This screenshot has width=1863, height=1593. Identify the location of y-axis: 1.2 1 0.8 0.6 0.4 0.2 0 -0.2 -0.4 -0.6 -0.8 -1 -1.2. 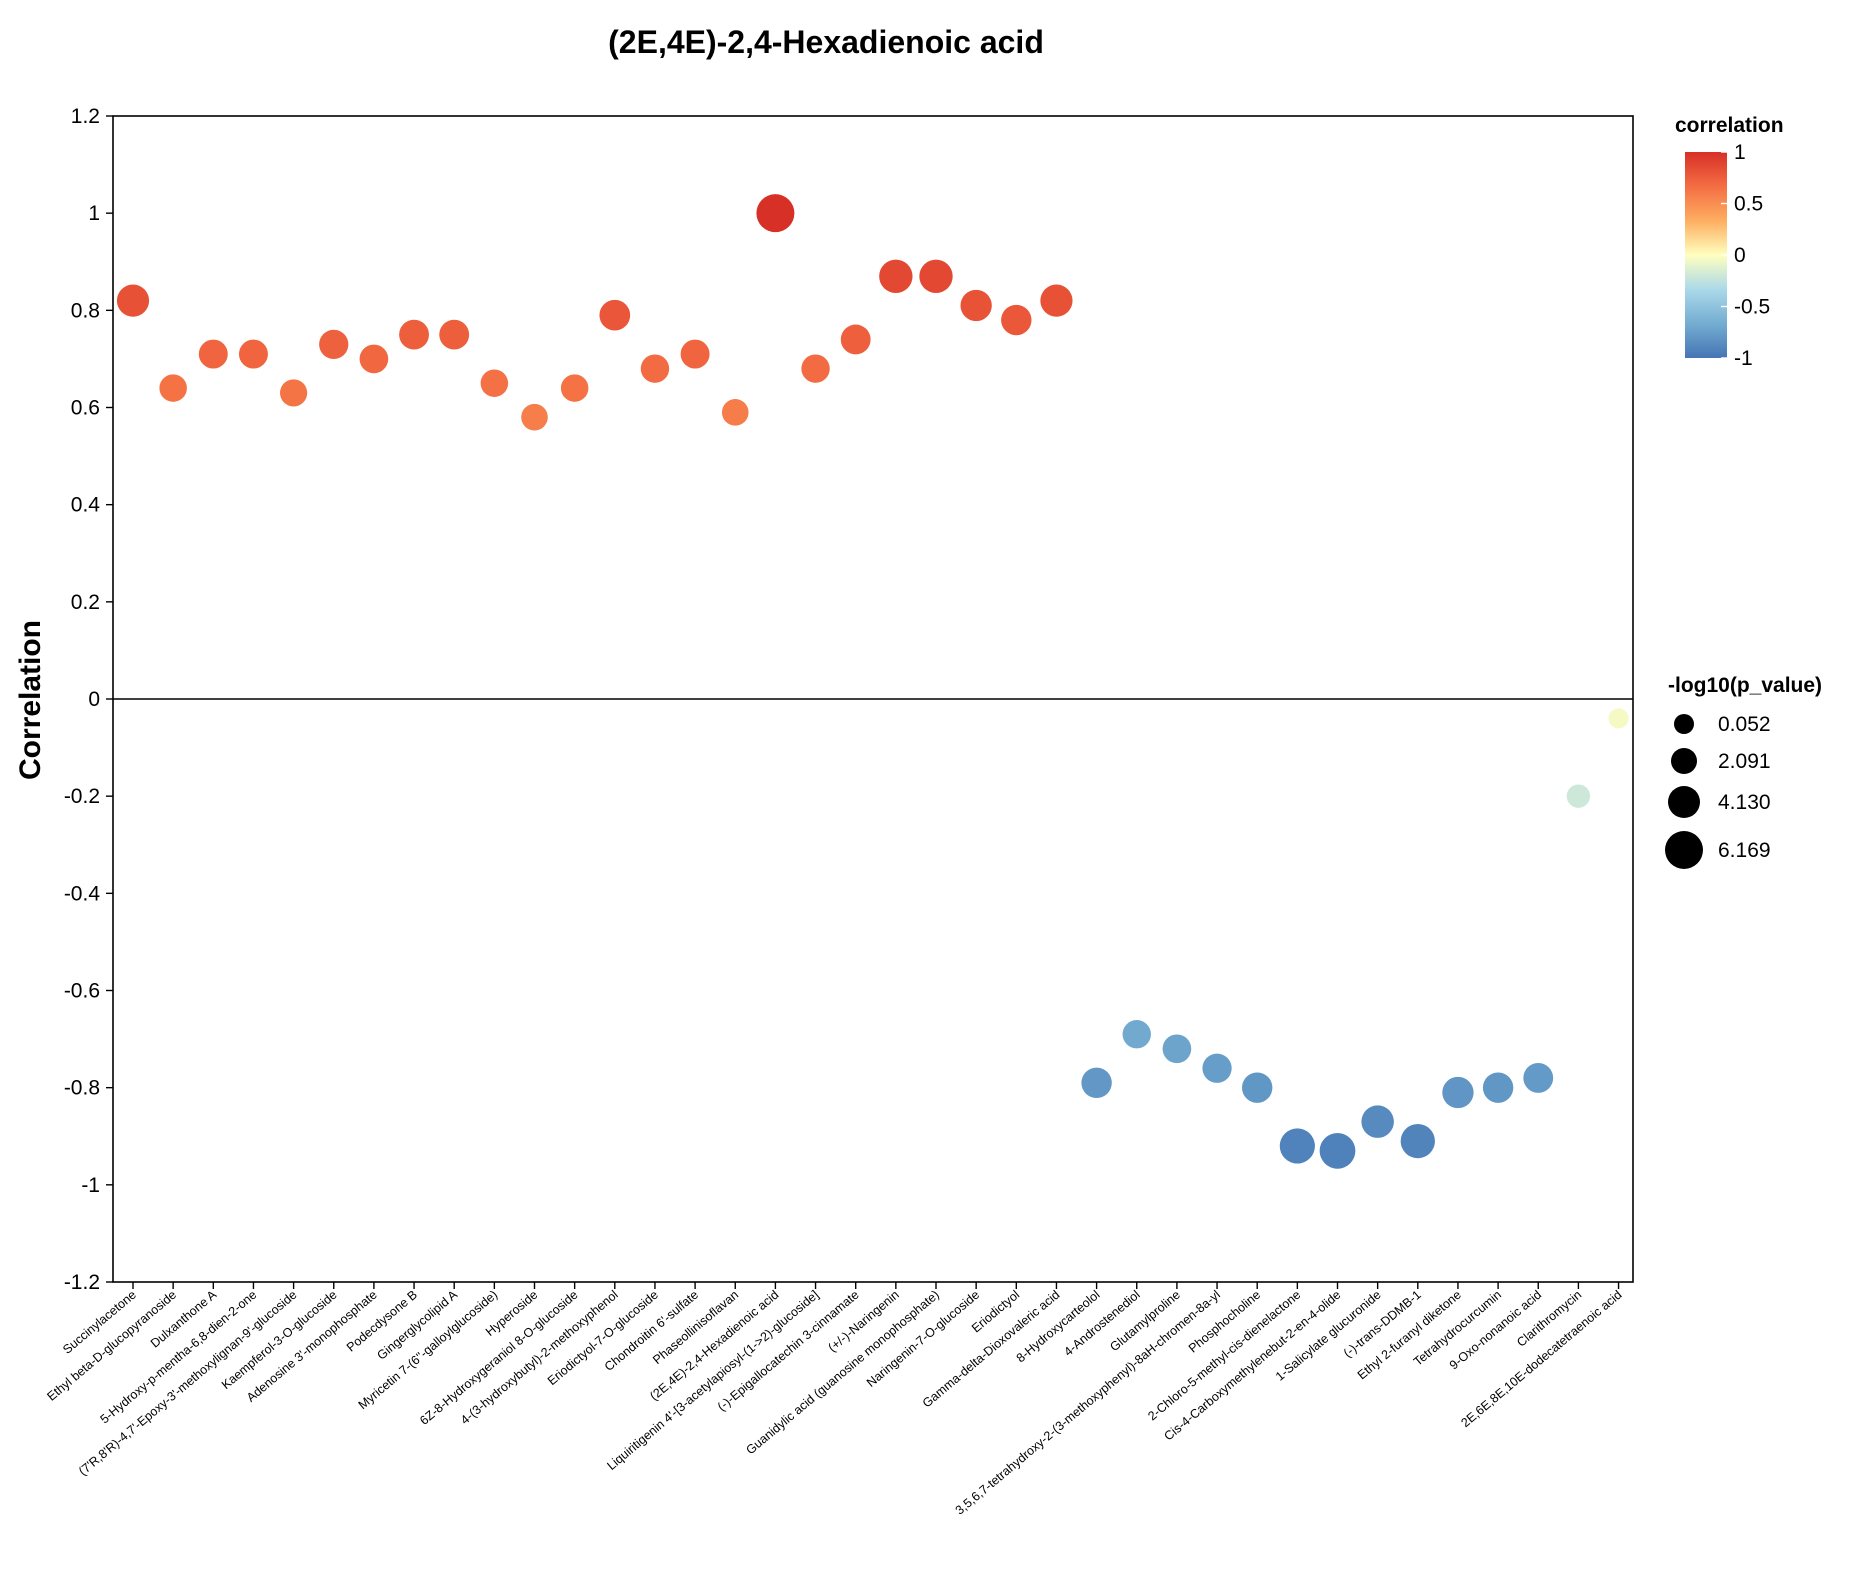
(88, 699).